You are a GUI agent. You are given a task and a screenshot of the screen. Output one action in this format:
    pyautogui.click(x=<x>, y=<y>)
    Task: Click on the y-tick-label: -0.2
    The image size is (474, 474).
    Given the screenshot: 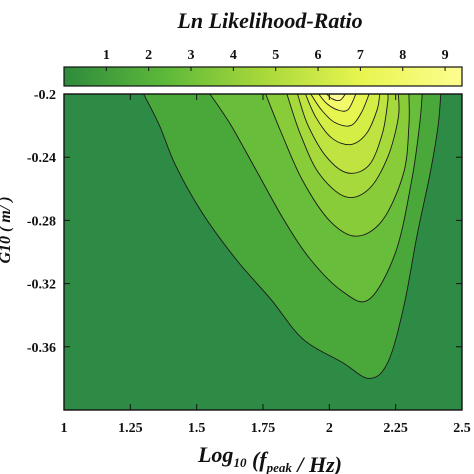 What is the action you would take?
    pyautogui.click(x=45, y=95)
    